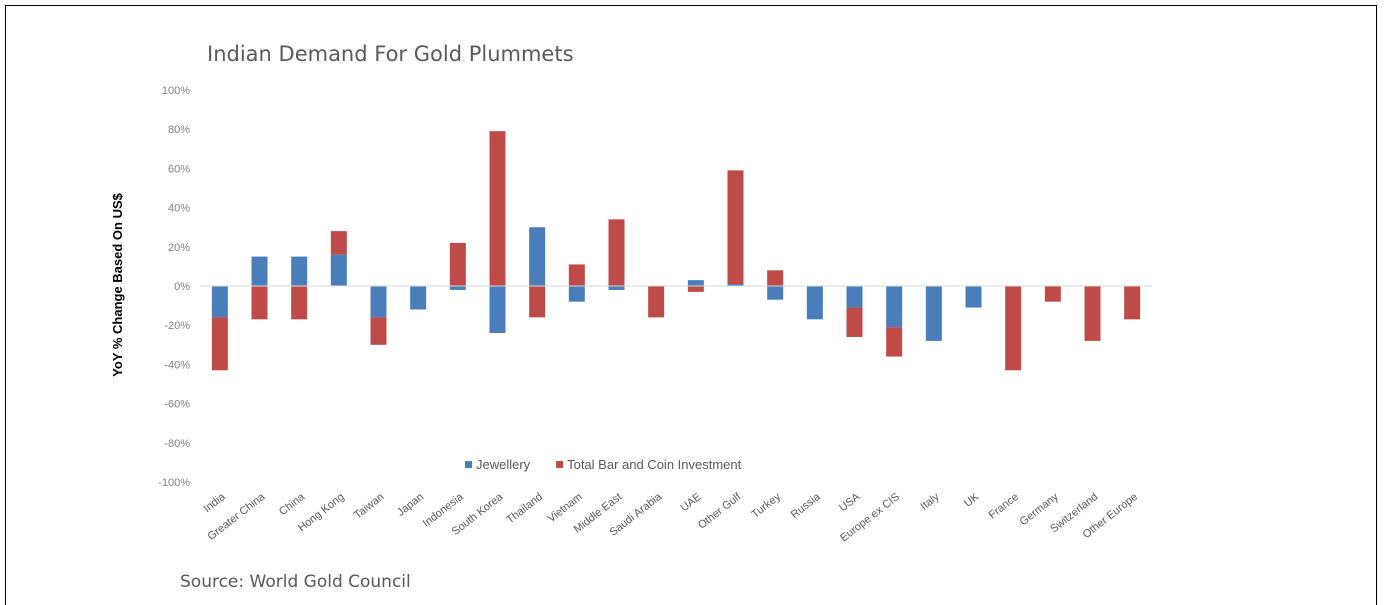 The height and width of the screenshot is (605, 1384). Describe the element at coordinates (182, 287) in the screenshot. I see `y-tick-label: 0%` at that location.